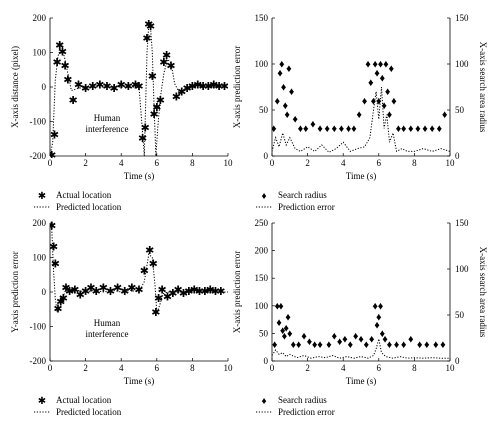  I want to click on x-tick-label: 6, so click(379, 368).